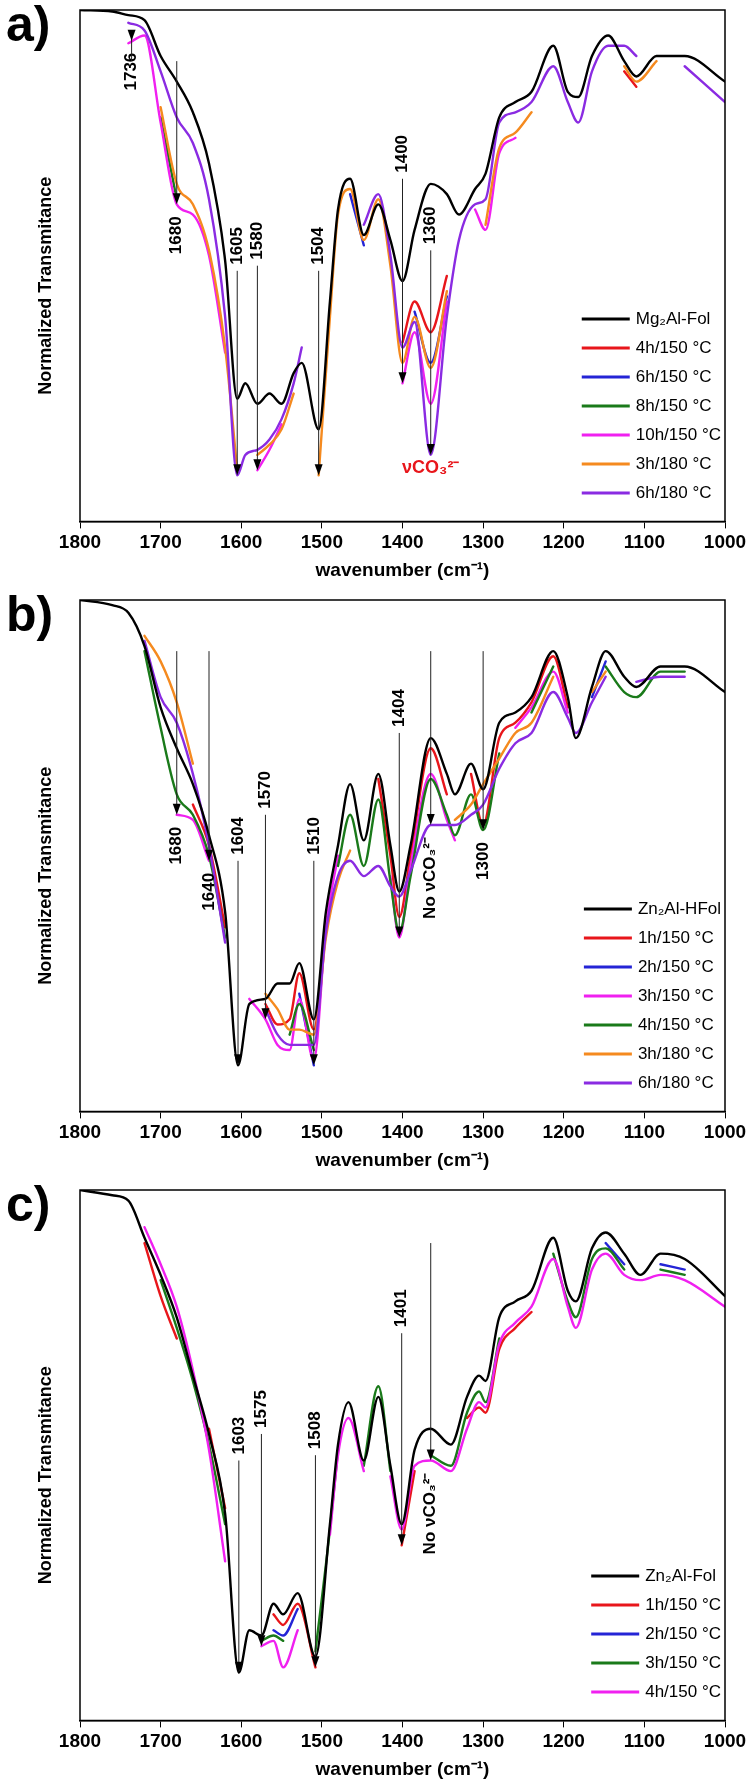  What do you see at coordinates (402, 153) in the screenshot?
I see `annotation: 1400` at bounding box center [402, 153].